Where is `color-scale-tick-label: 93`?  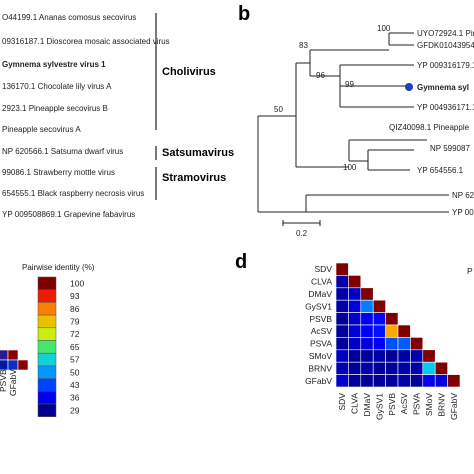
color-scale-tick-label: 93 is located at coordinates (75, 296).